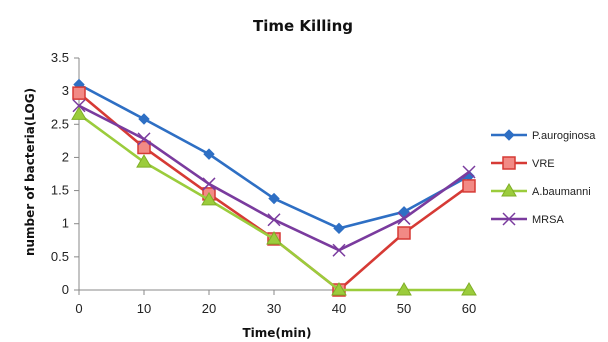  What do you see at coordinates (30, 172) in the screenshot?
I see `y-axis-title: number of bacteria(LOG)` at bounding box center [30, 172].